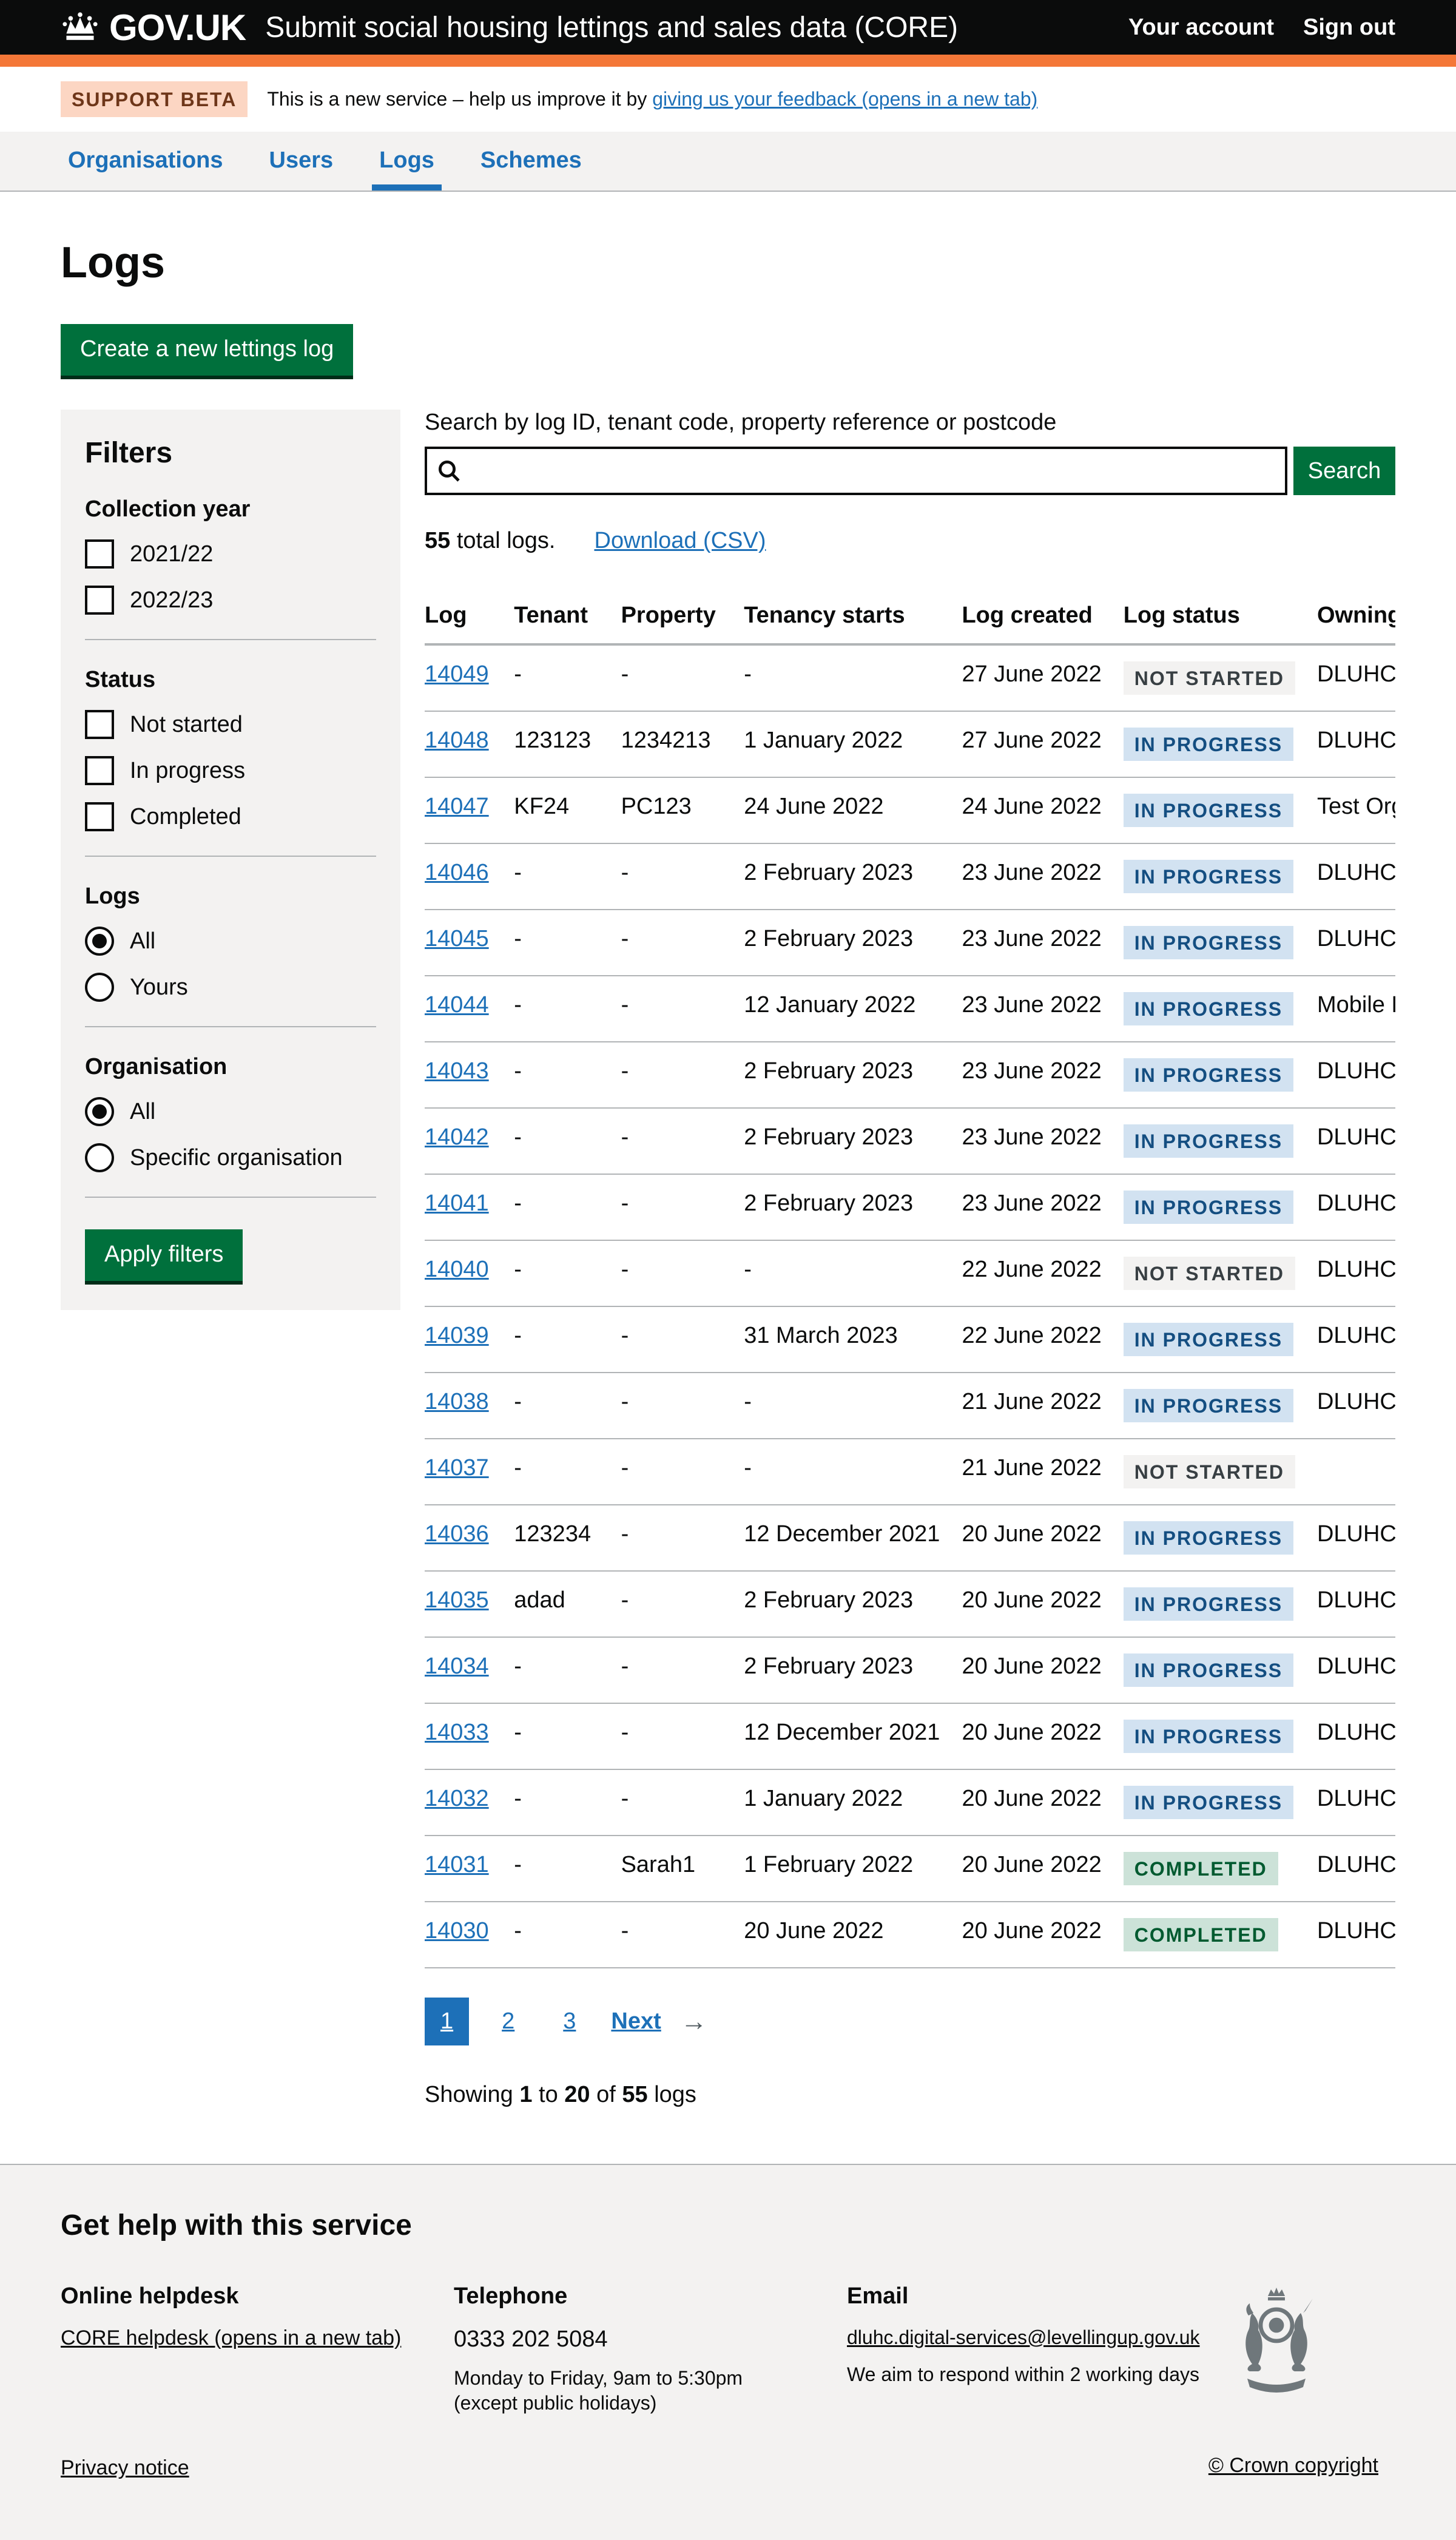  Describe the element at coordinates (526, 2094) in the screenshot. I see `showing-from: 1` at that location.